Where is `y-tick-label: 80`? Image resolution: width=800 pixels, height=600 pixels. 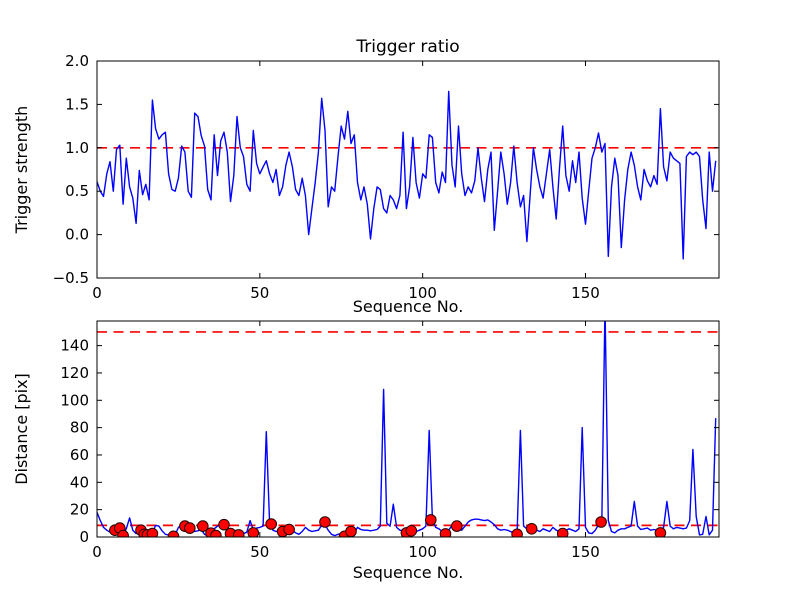
y-tick-label: 80 is located at coordinates (79, 428).